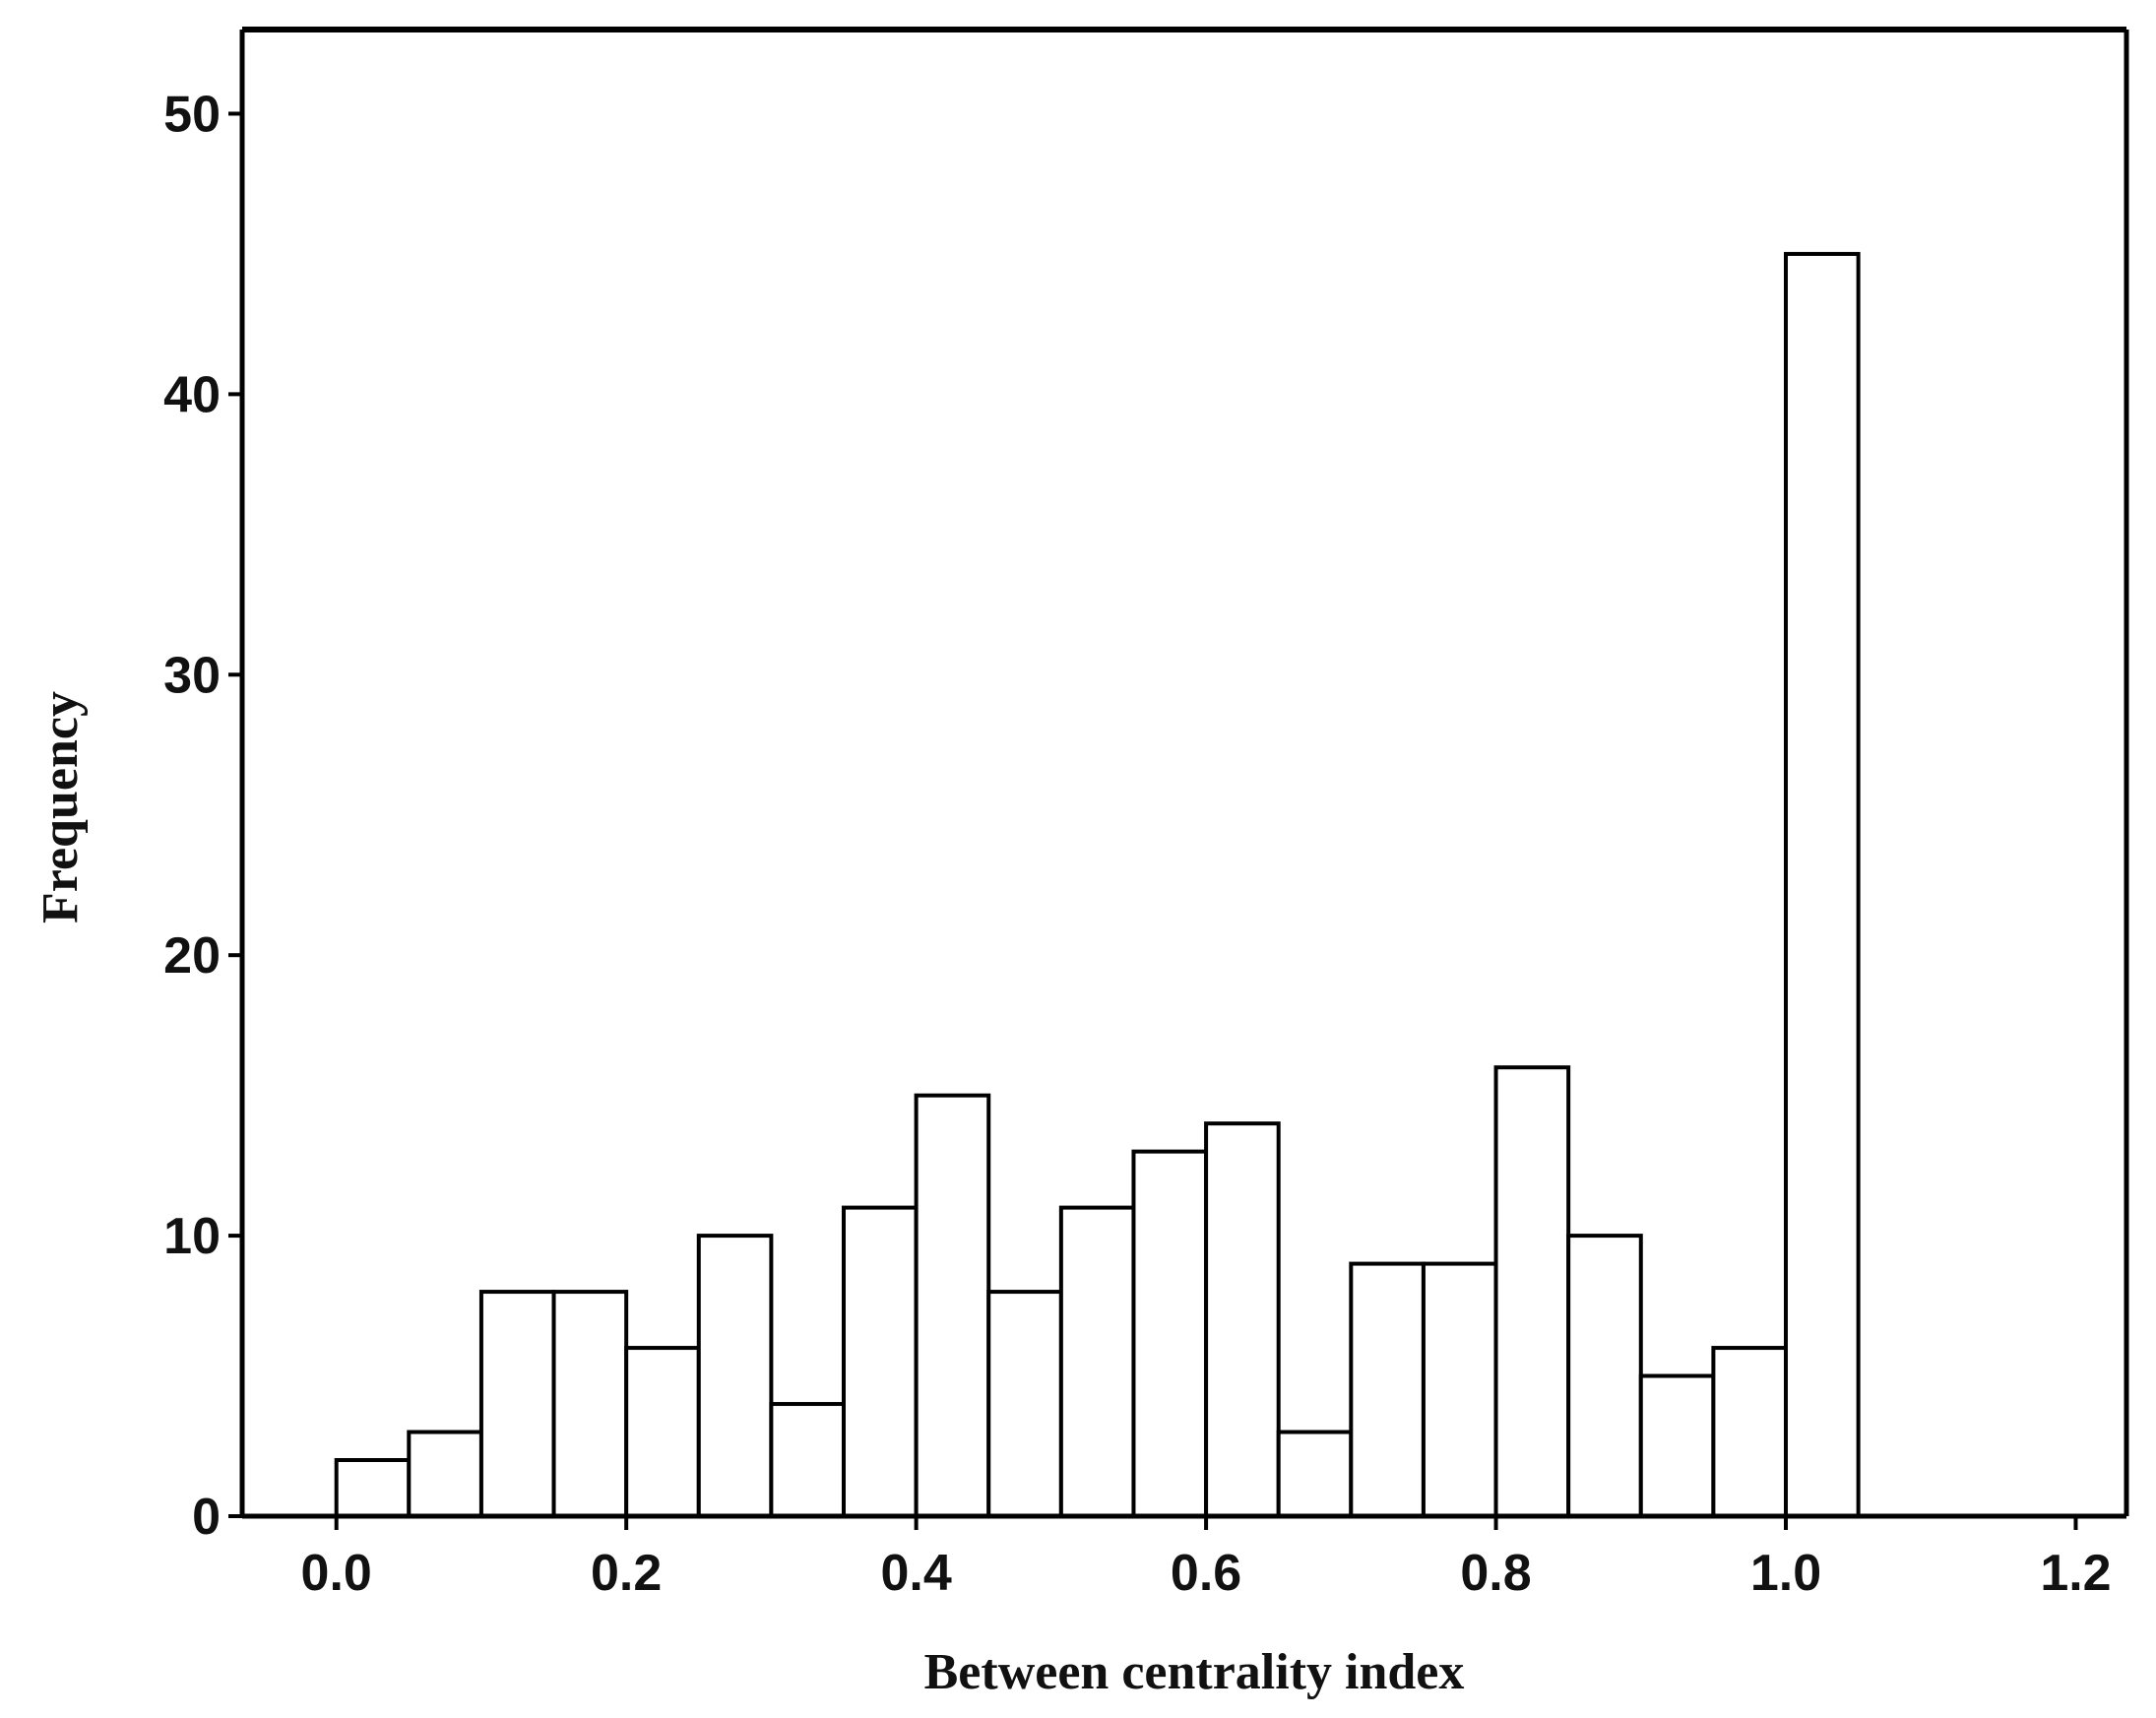  Describe the element at coordinates (1496, 1573) in the screenshot. I see `x-tick-label: 0.8` at that location.